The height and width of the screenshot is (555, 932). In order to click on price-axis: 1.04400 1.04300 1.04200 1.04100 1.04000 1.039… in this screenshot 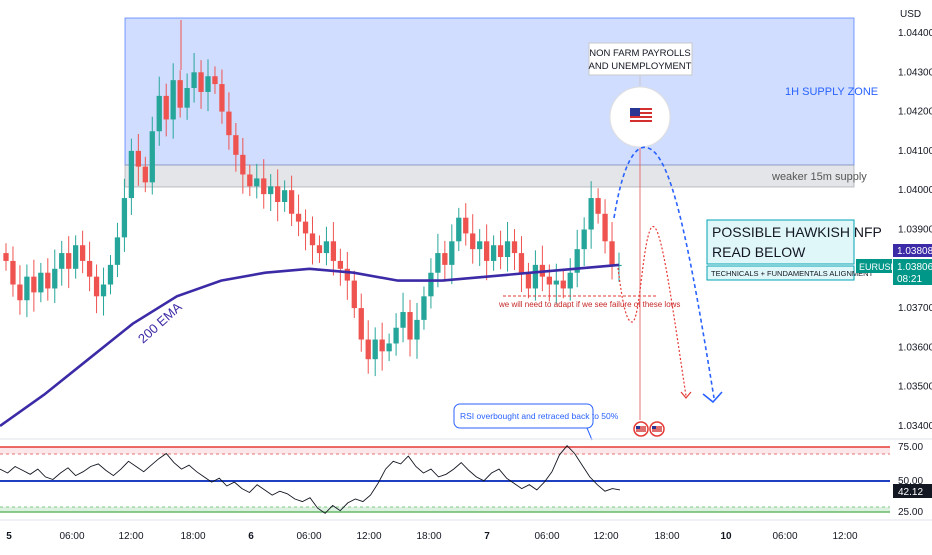, I will do `click(915, 230)`.